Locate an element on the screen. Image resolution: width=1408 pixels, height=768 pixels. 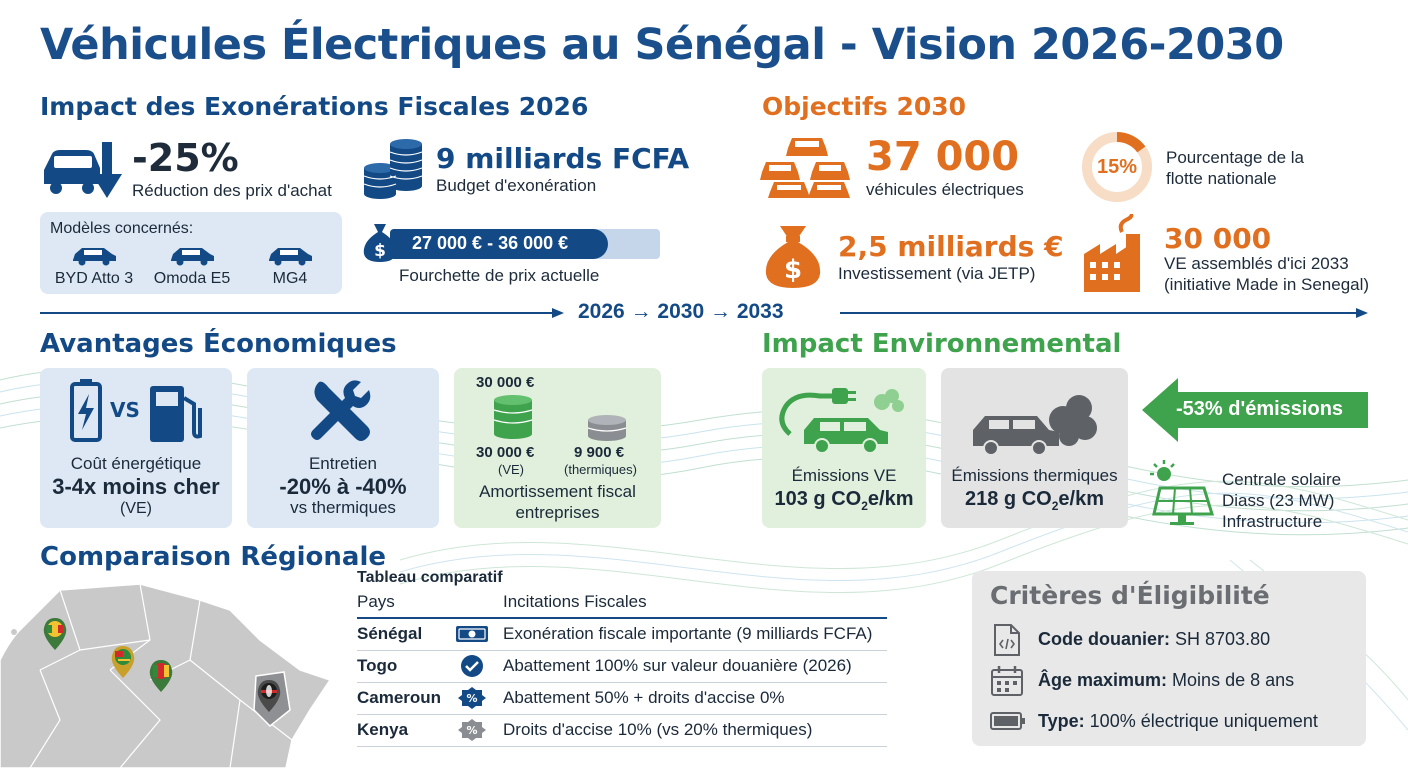
fleet-label-line2: flotte nationale is located at coordinates (1221, 178).